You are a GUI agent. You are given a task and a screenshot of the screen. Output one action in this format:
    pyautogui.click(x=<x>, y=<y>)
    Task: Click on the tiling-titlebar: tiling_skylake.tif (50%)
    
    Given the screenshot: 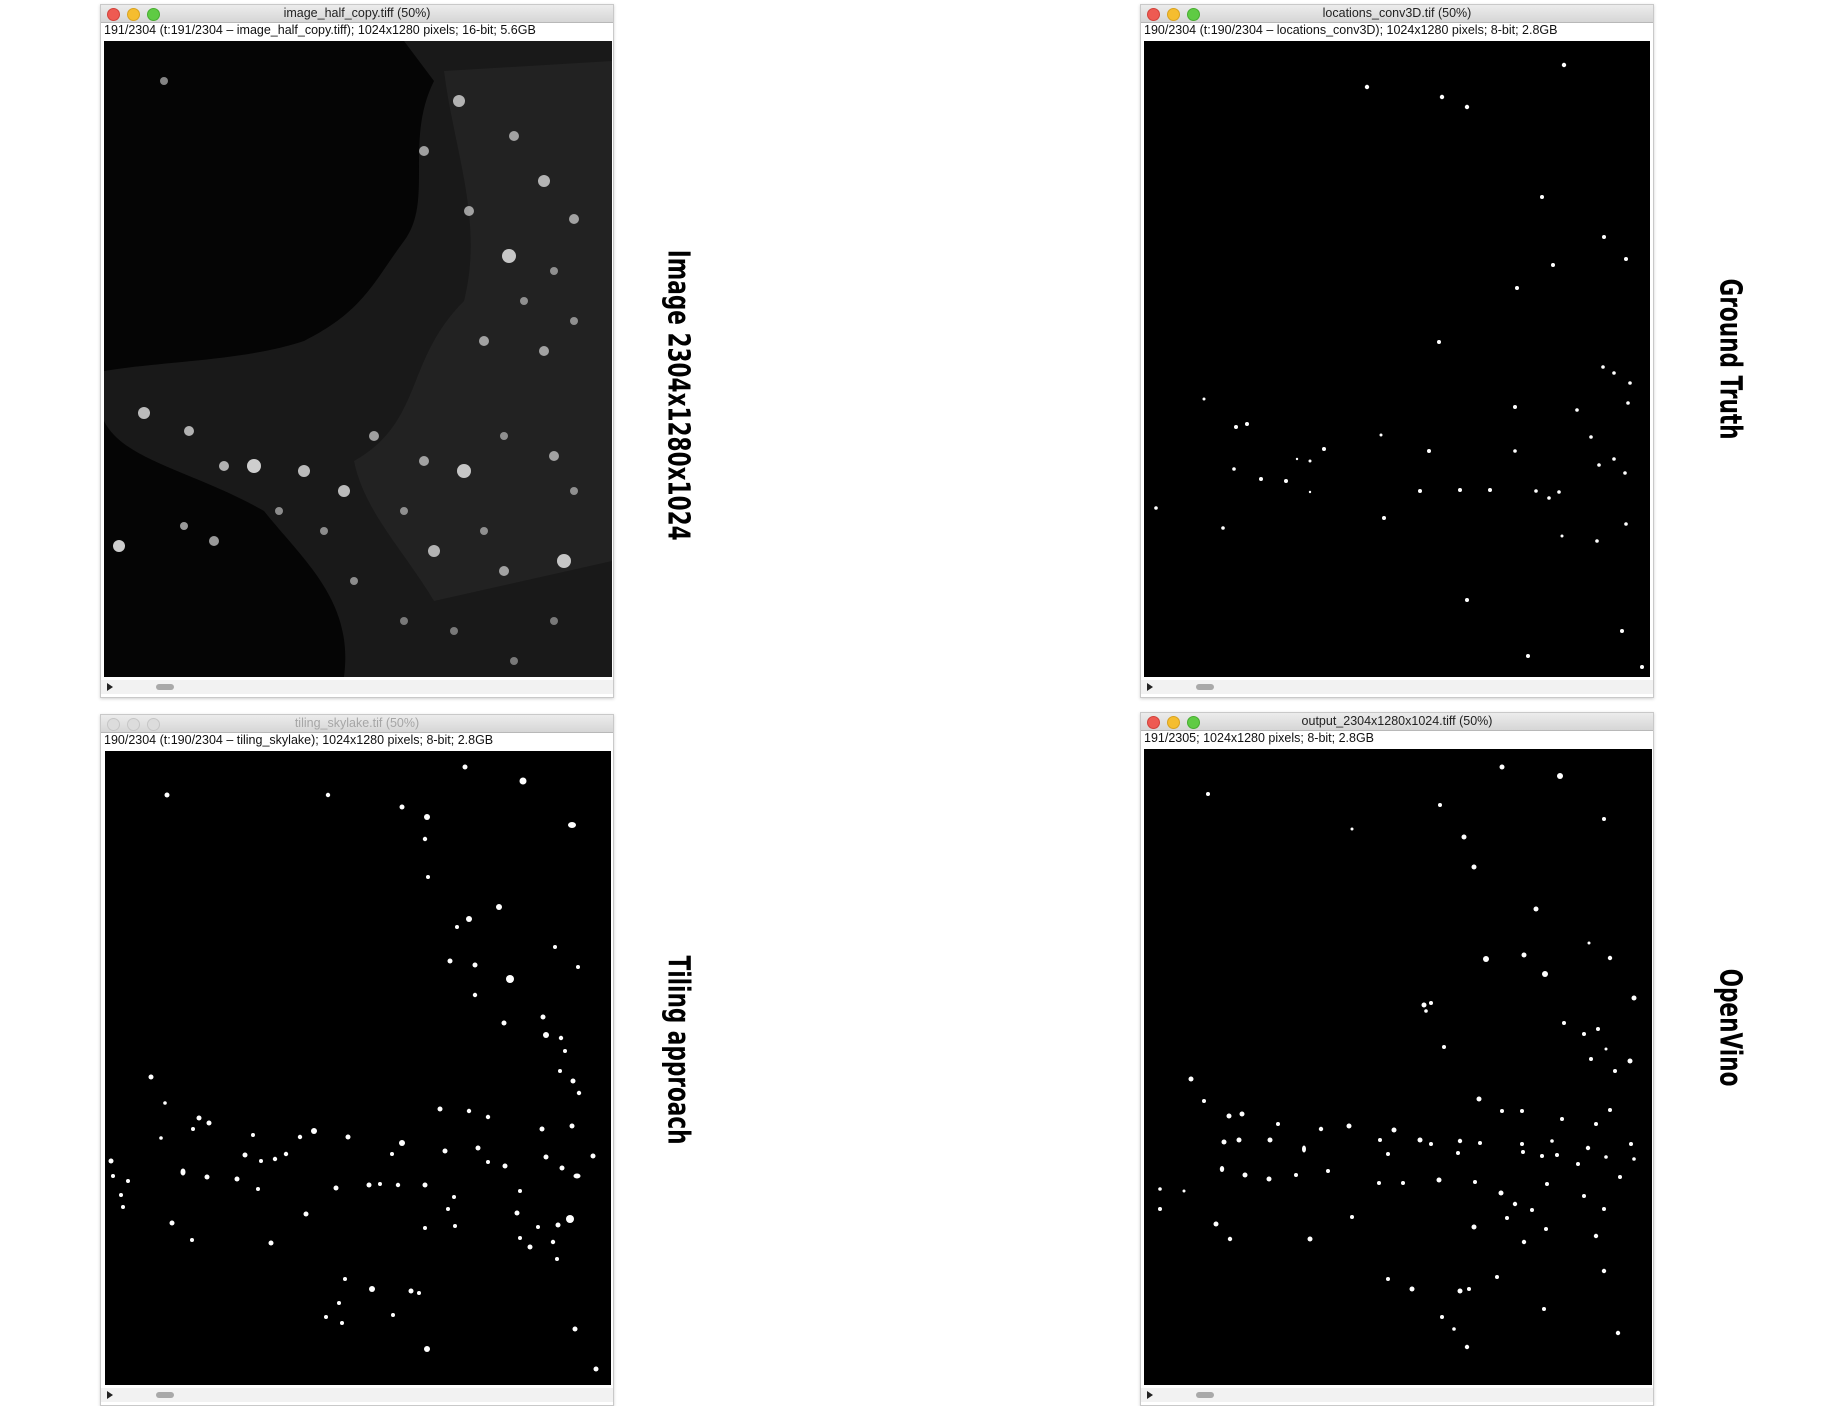 What is the action you would take?
    pyautogui.click(x=357, y=724)
    